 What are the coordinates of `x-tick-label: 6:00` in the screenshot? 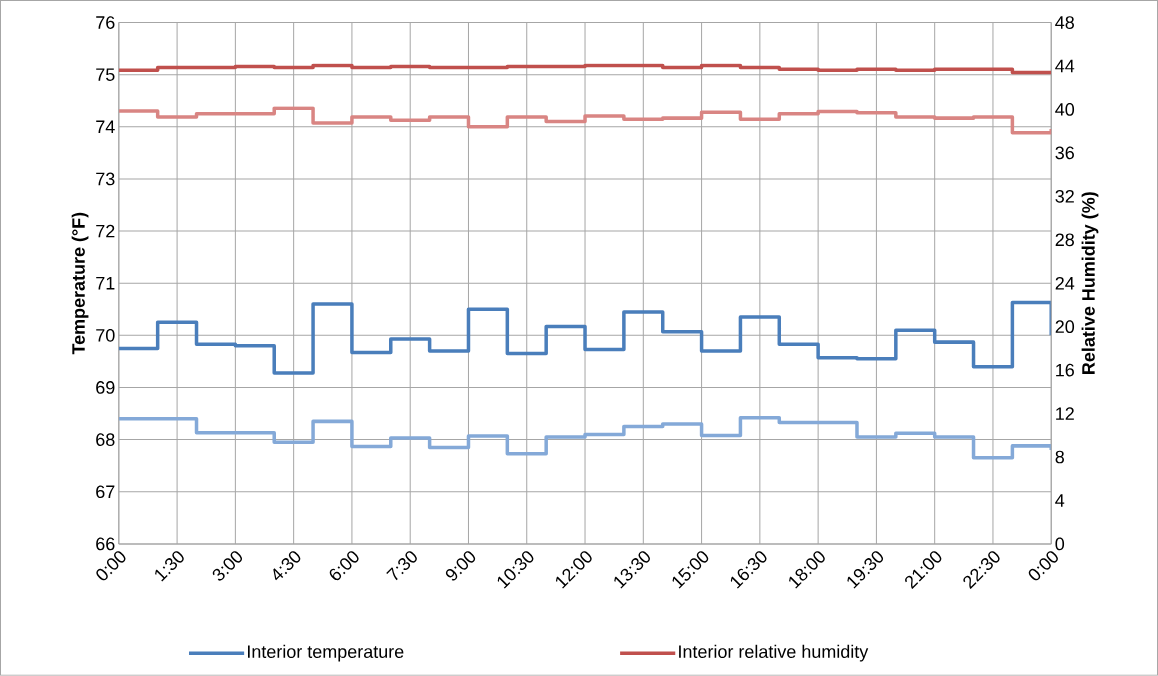 It's located at (344, 566).